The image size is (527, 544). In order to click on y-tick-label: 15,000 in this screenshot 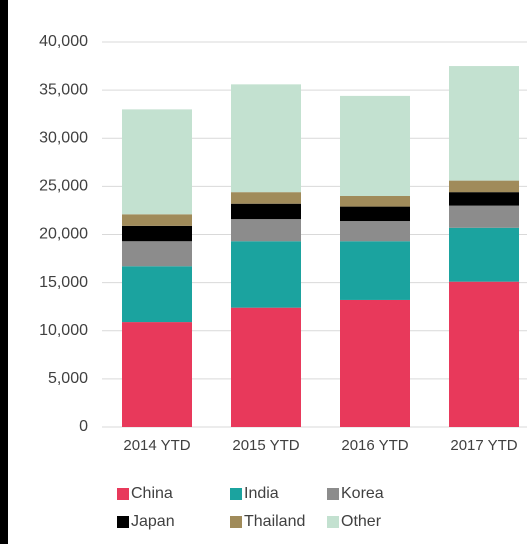, I will do `click(63, 282)`.